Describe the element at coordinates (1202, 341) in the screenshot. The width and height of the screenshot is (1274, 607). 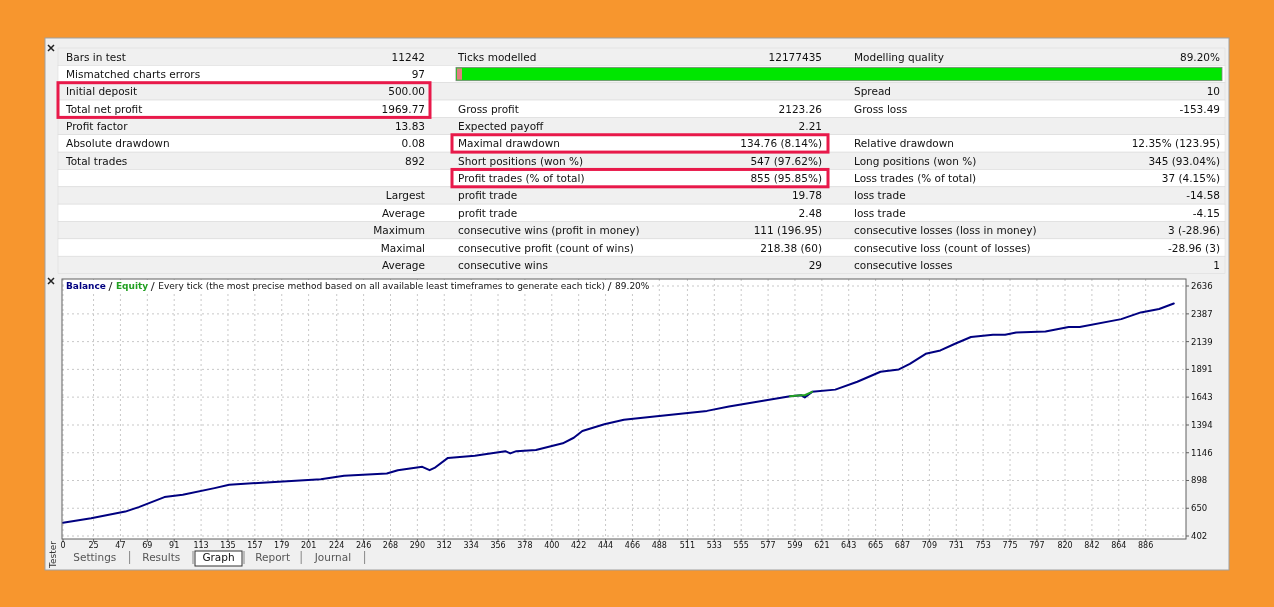
I see `y-tick-label: 2139` at that location.